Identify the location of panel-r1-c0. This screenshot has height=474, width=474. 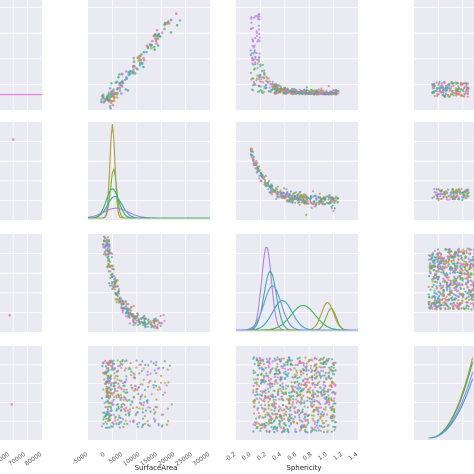
(21, 171).